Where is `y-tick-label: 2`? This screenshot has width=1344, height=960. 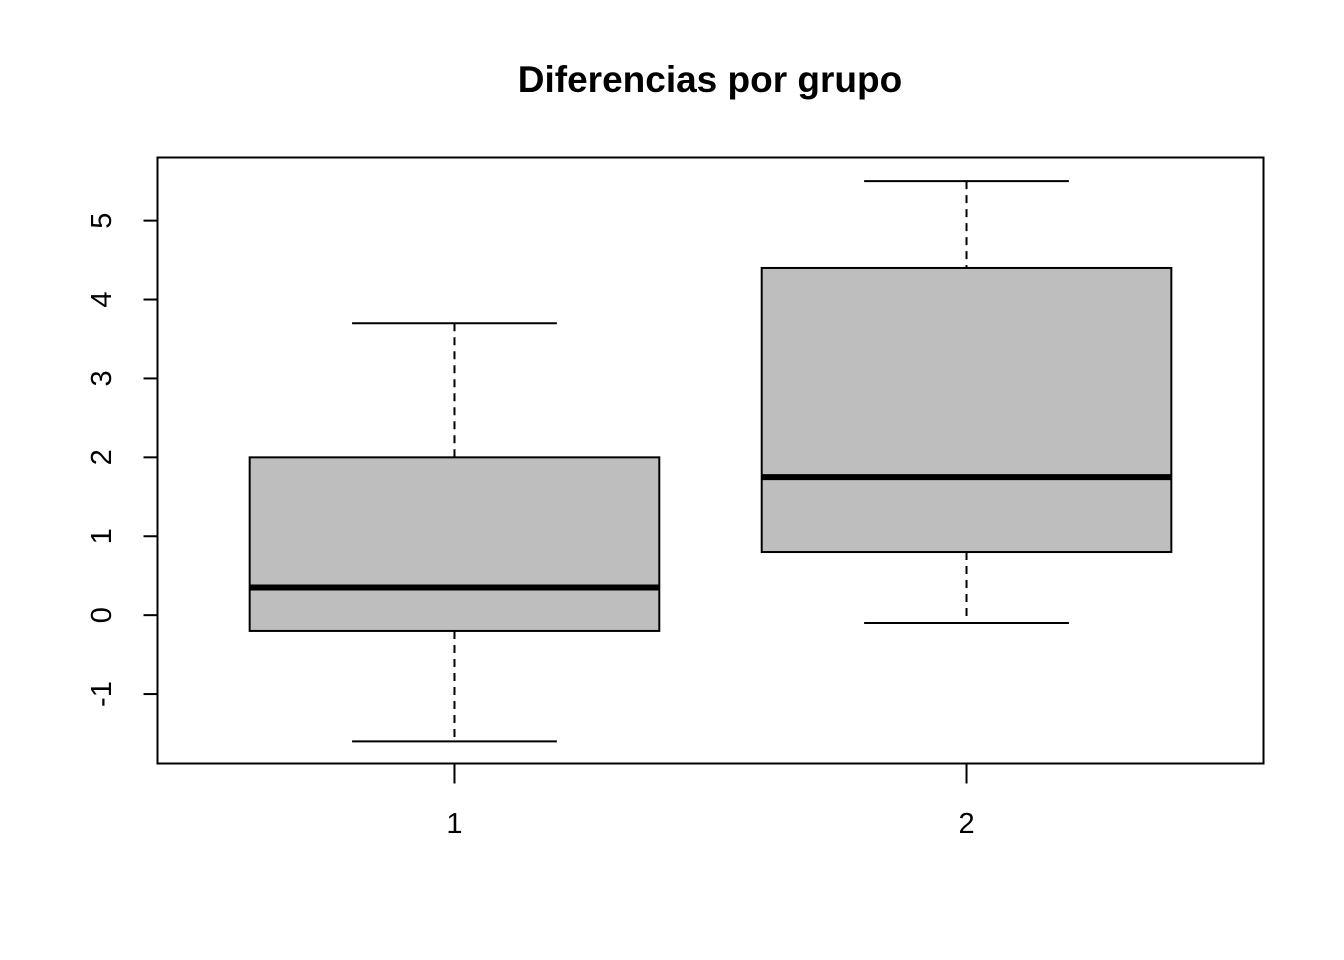 y-tick-label: 2 is located at coordinates (102, 457).